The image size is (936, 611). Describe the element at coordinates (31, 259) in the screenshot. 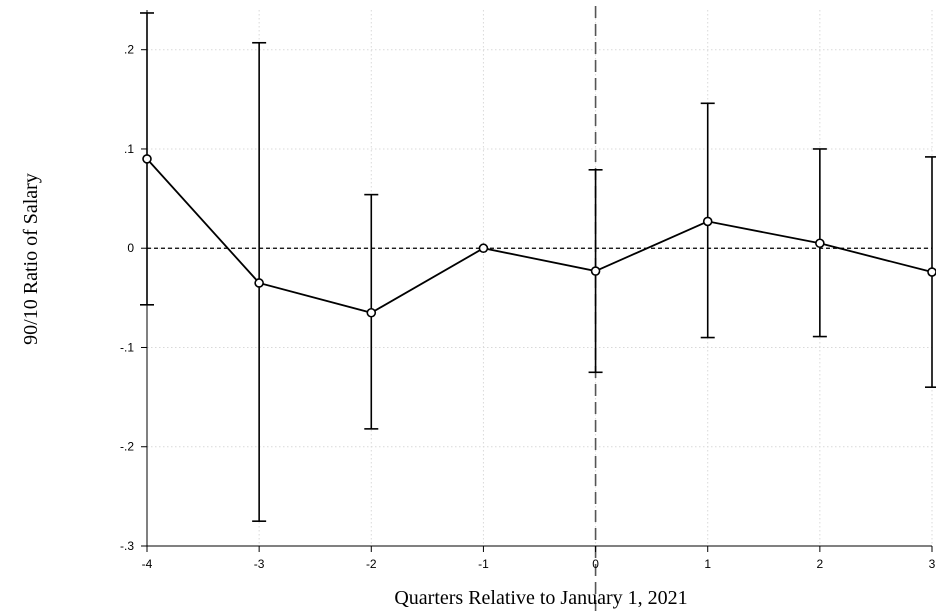

I see `y-axis-title: 90/10 Ratio of Salary` at that location.